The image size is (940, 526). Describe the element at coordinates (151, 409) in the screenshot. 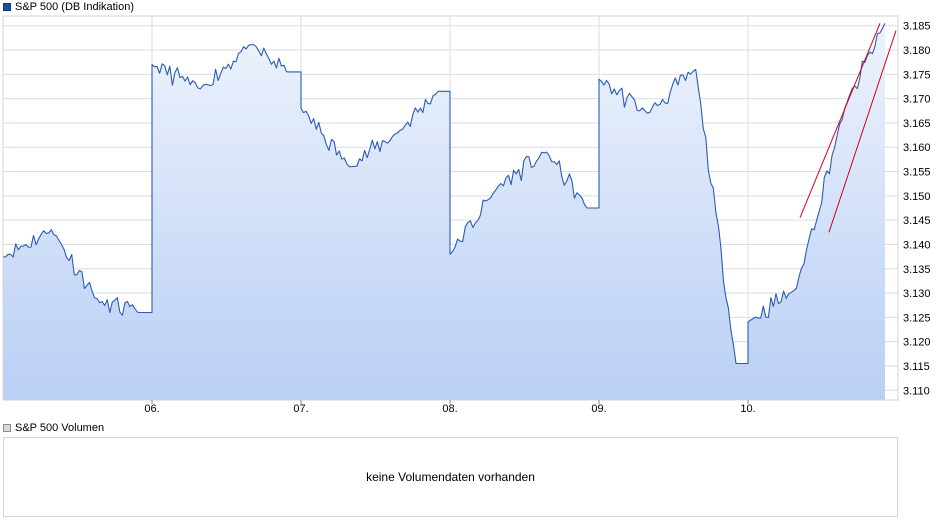

I see `x-tick-label: 06.` at that location.